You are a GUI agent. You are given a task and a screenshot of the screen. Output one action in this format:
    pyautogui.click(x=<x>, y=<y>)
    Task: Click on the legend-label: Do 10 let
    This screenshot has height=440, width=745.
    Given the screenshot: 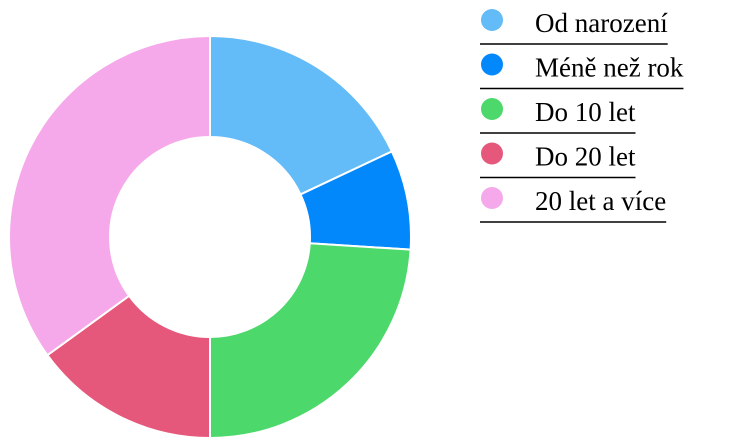 What is the action you would take?
    pyautogui.click(x=585, y=112)
    